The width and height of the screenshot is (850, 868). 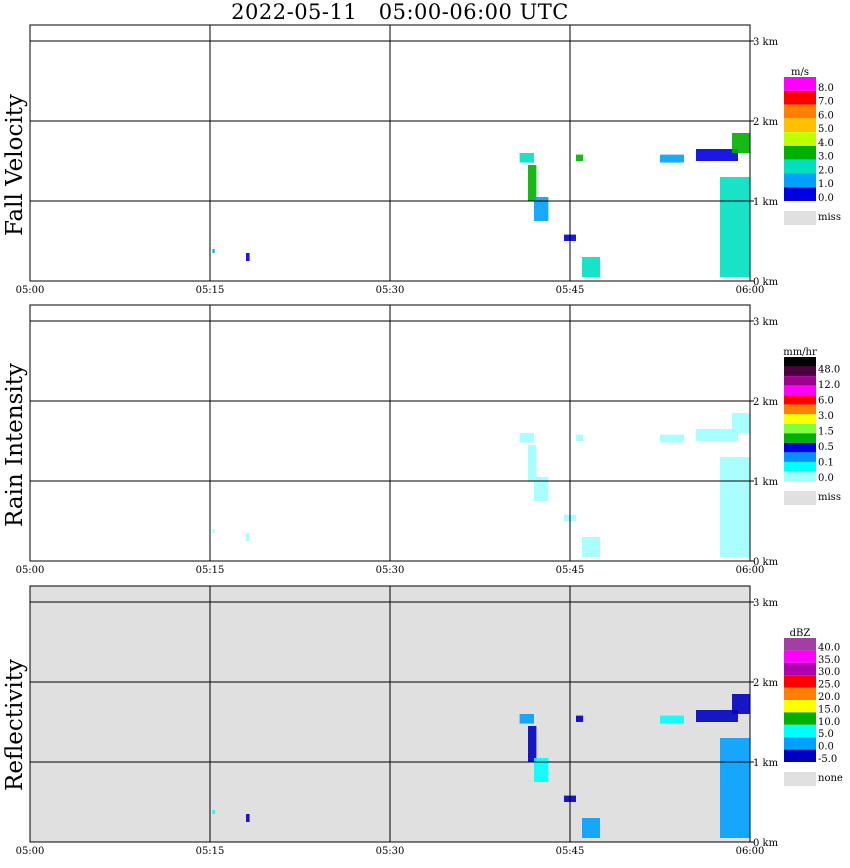 What do you see at coordinates (826, 478) in the screenshot?
I see `legend-label: 0.0` at bounding box center [826, 478].